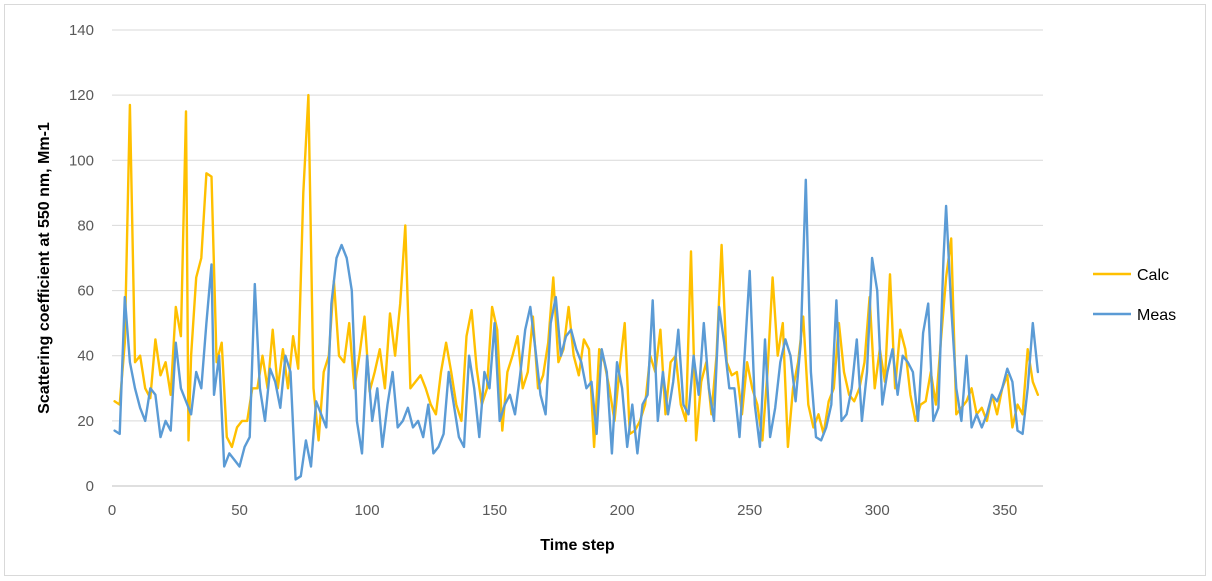 This screenshot has height=581, width=1212. Describe the element at coordinates (577, 545) in the screenshot. I see `x-axis-title: Time step` at that location.